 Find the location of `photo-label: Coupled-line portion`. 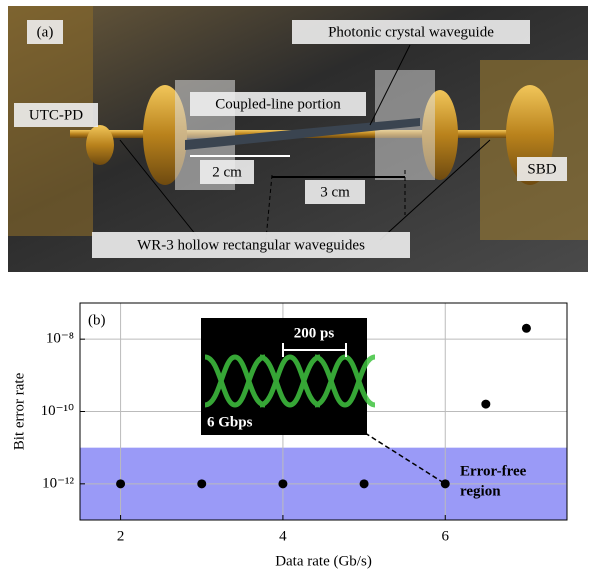

photo-label: Coupled-line portion is located at coordinates (278, 104).